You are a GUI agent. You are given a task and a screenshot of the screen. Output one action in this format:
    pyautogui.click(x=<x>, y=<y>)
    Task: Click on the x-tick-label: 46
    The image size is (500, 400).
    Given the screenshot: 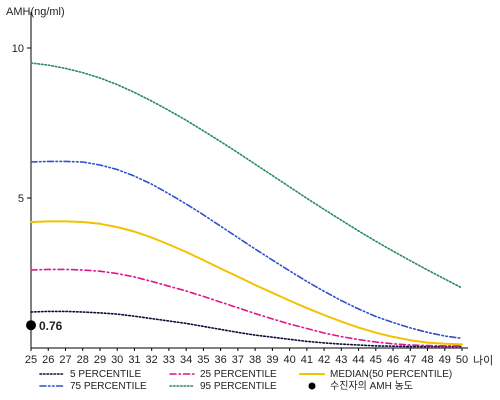 What is the action you would take?
    pyautogui.click(x=393, y=360)
    